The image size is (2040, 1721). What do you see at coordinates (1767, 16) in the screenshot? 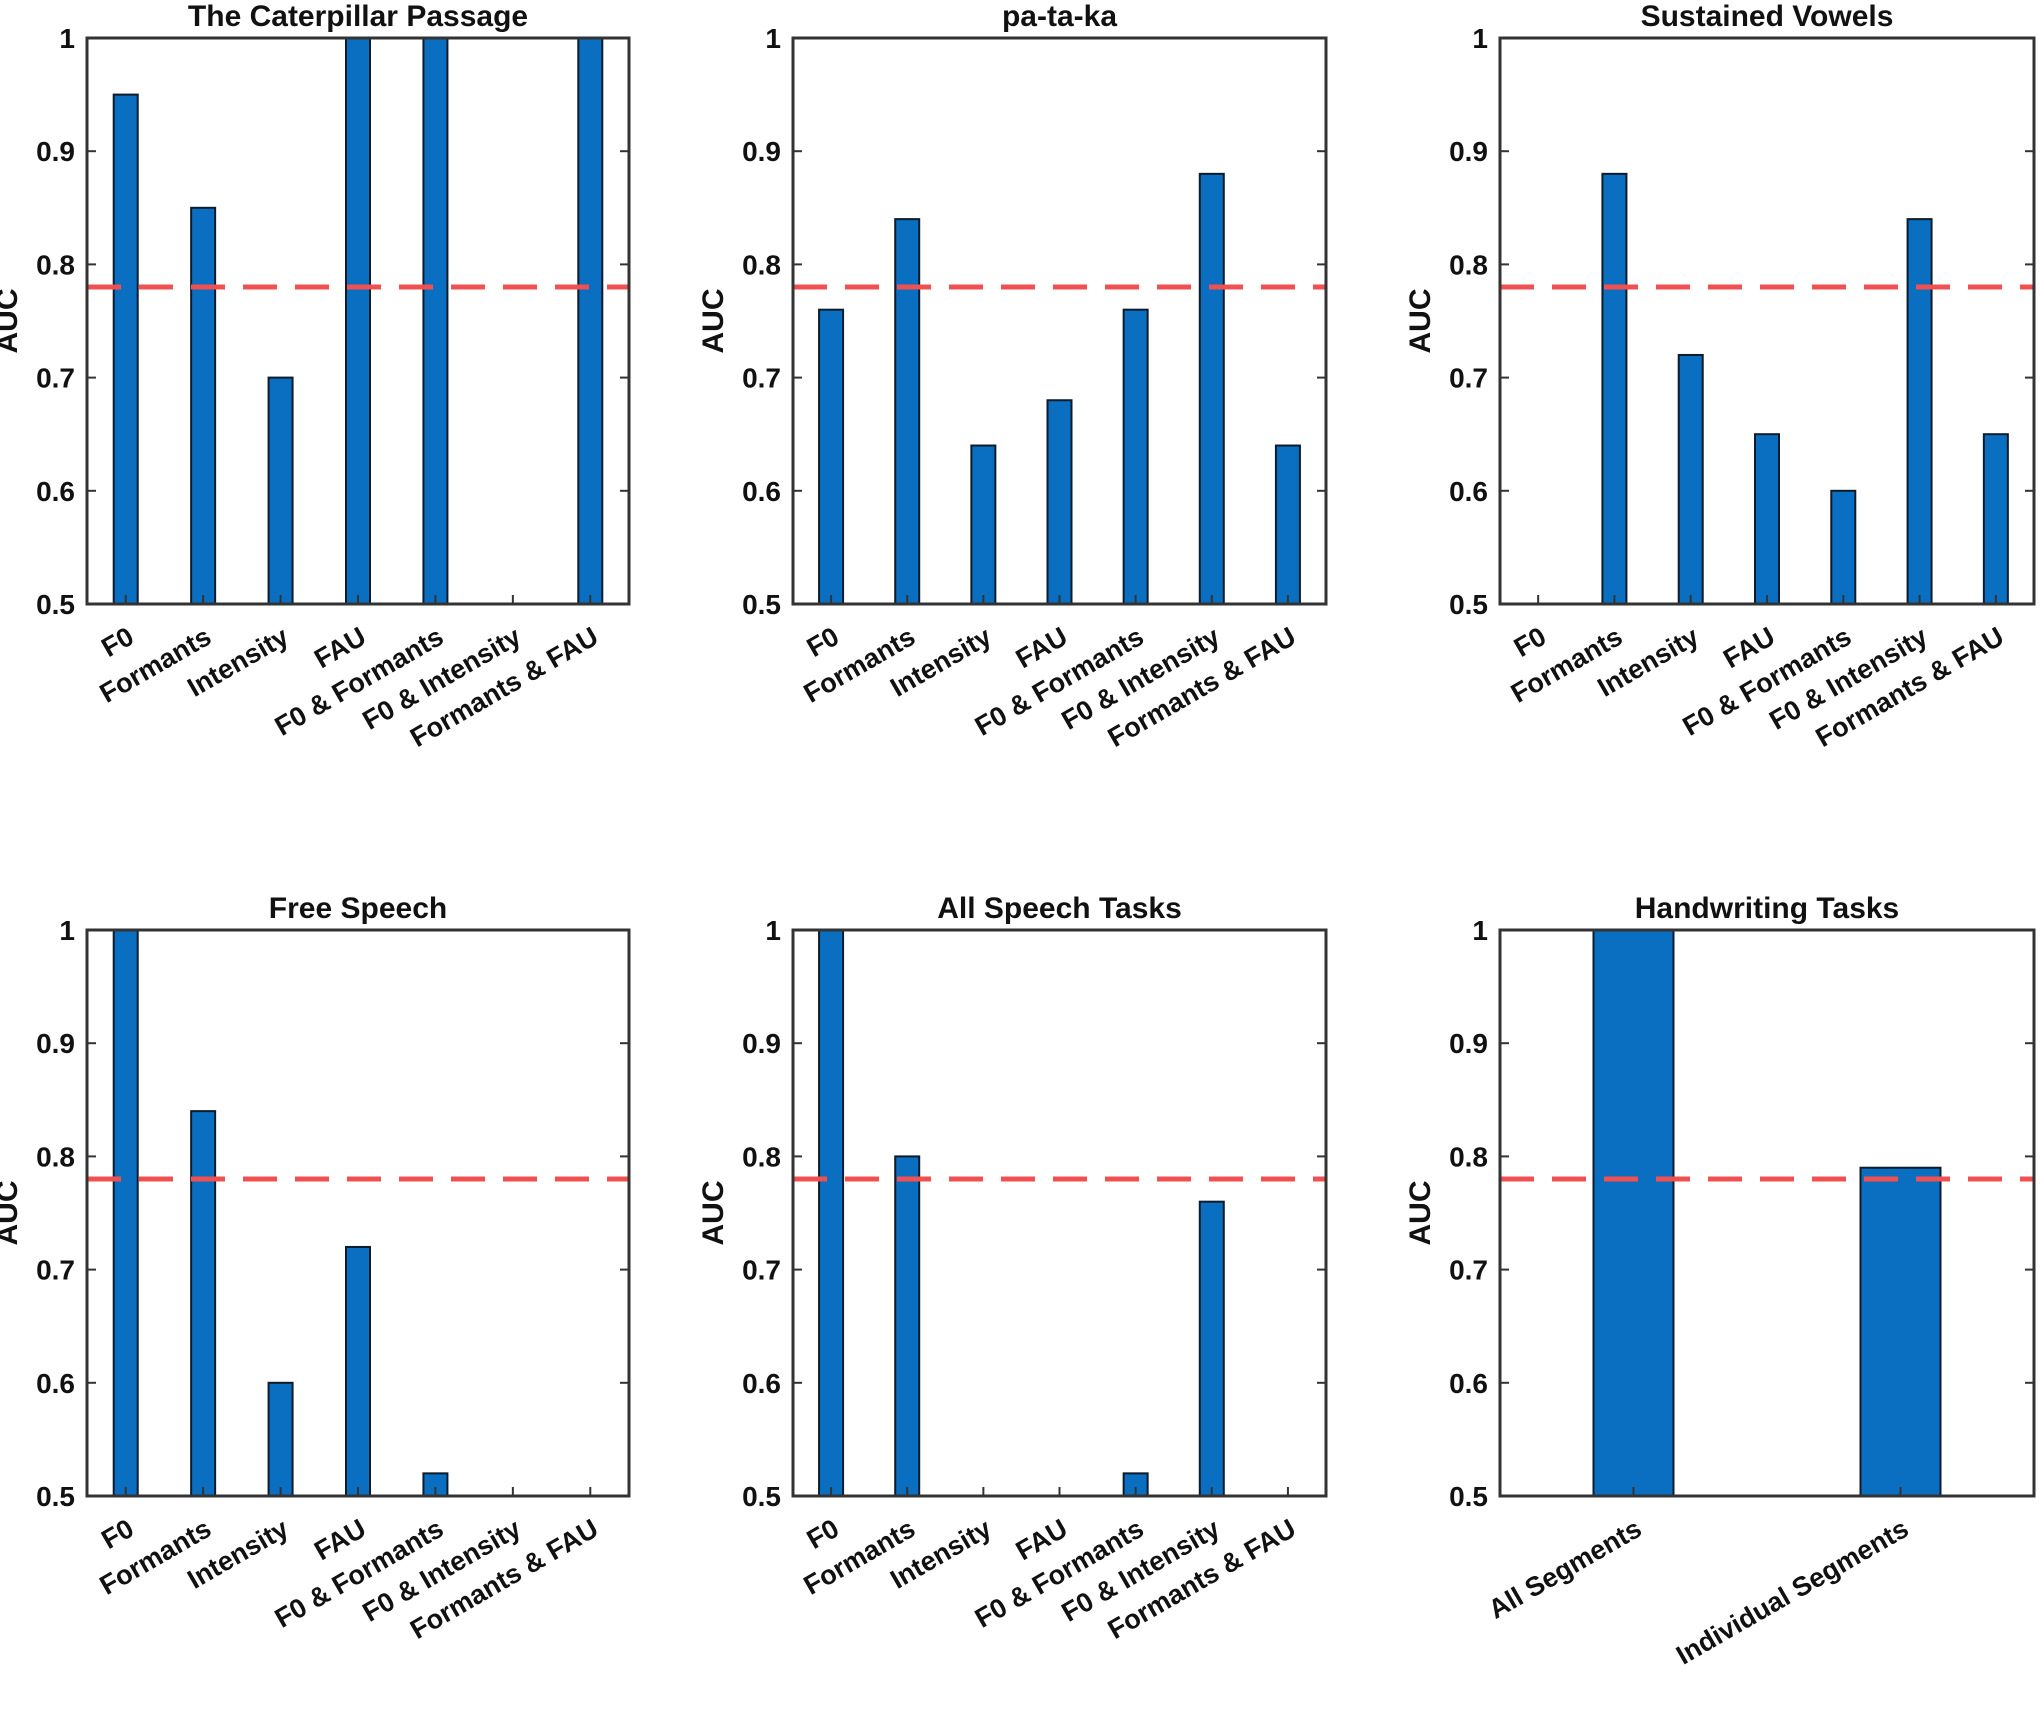
I see `chart-title: Sustained Vowels` at bounding box center [1767, 16].